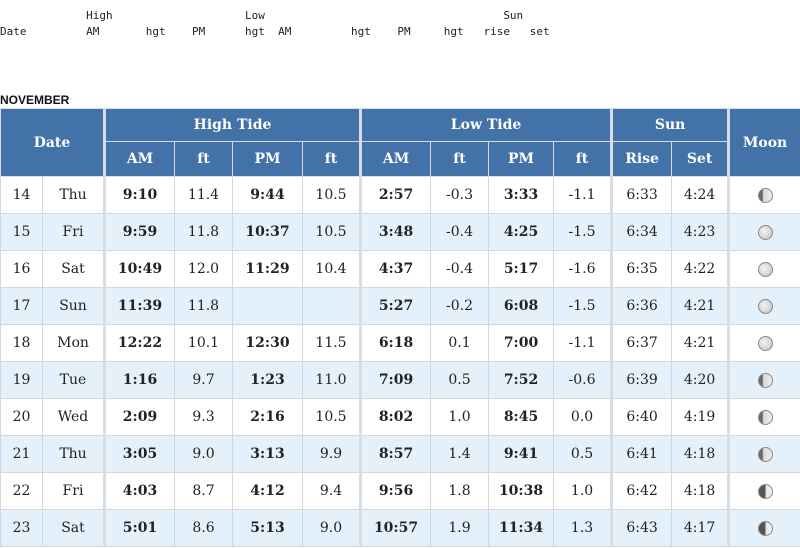 The image size is (800, 548). What do you see at coordinates (267, 454) in the screenshot?
I see `high-pm-time-cell: 3:13` at bounding box center [267, 454].